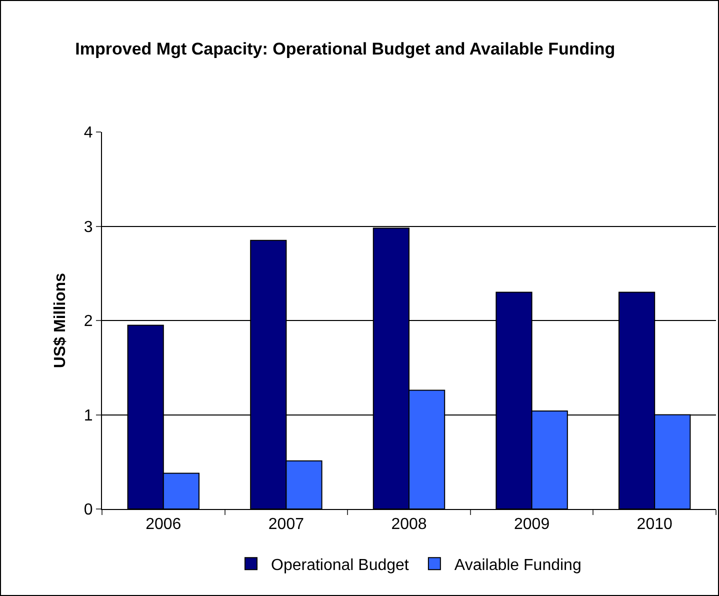 The image size is (719, 596). What do you see at coordinates (88, 510) in the screenshot?
I see `y-tick-label: 0` at bounding box center [88, 510].